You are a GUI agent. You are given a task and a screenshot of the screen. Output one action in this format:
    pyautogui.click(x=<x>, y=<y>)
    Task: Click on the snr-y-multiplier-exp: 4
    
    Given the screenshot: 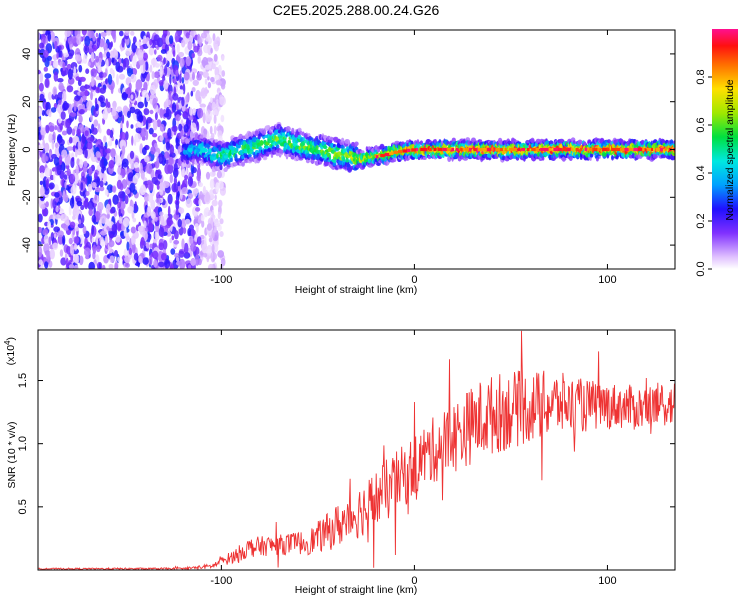 What is the action you would take?
    pyautogui.click(x=7, y=342)
    